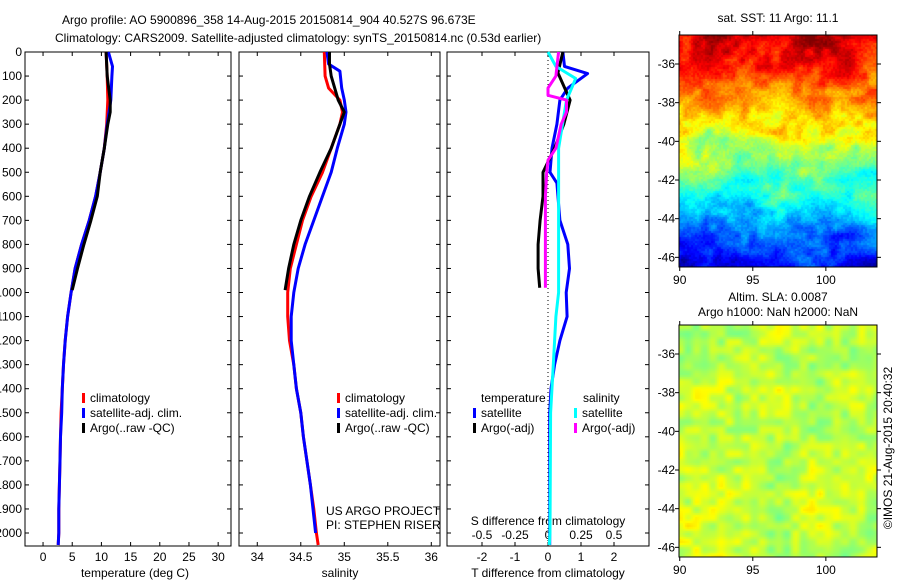  What do you see at coordinates (11, 317) in the screenshot?
I see `depth-tick-label: 1100` at bounding box center [11, 317].